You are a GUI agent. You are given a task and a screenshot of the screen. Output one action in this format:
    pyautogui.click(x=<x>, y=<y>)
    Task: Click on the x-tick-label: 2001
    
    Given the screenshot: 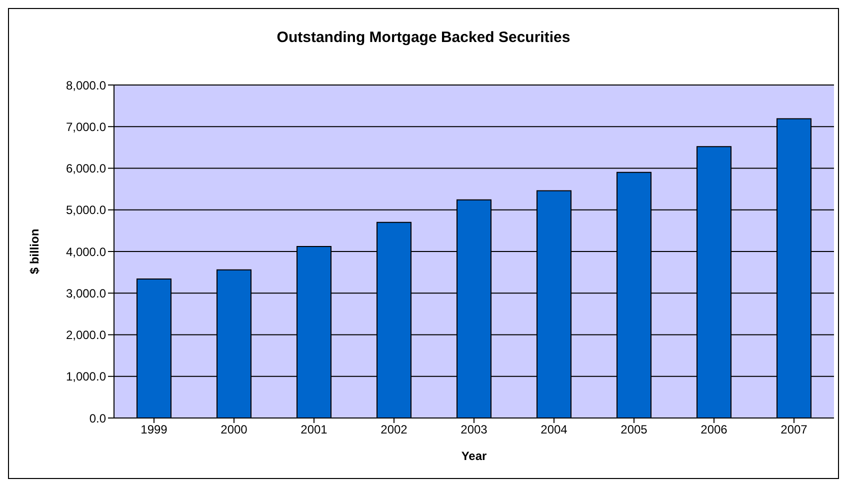 What is the action you would take?
    pyautogui.click(x=314, y=429)
    